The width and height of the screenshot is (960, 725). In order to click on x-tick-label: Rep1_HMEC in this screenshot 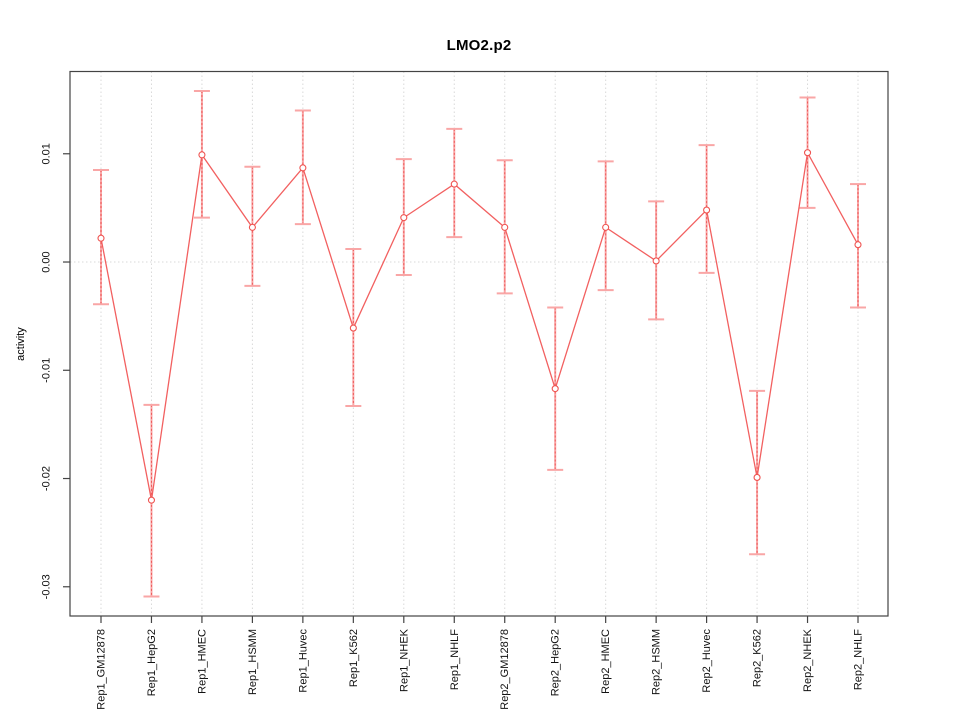, I will do `click(202, 661)`.